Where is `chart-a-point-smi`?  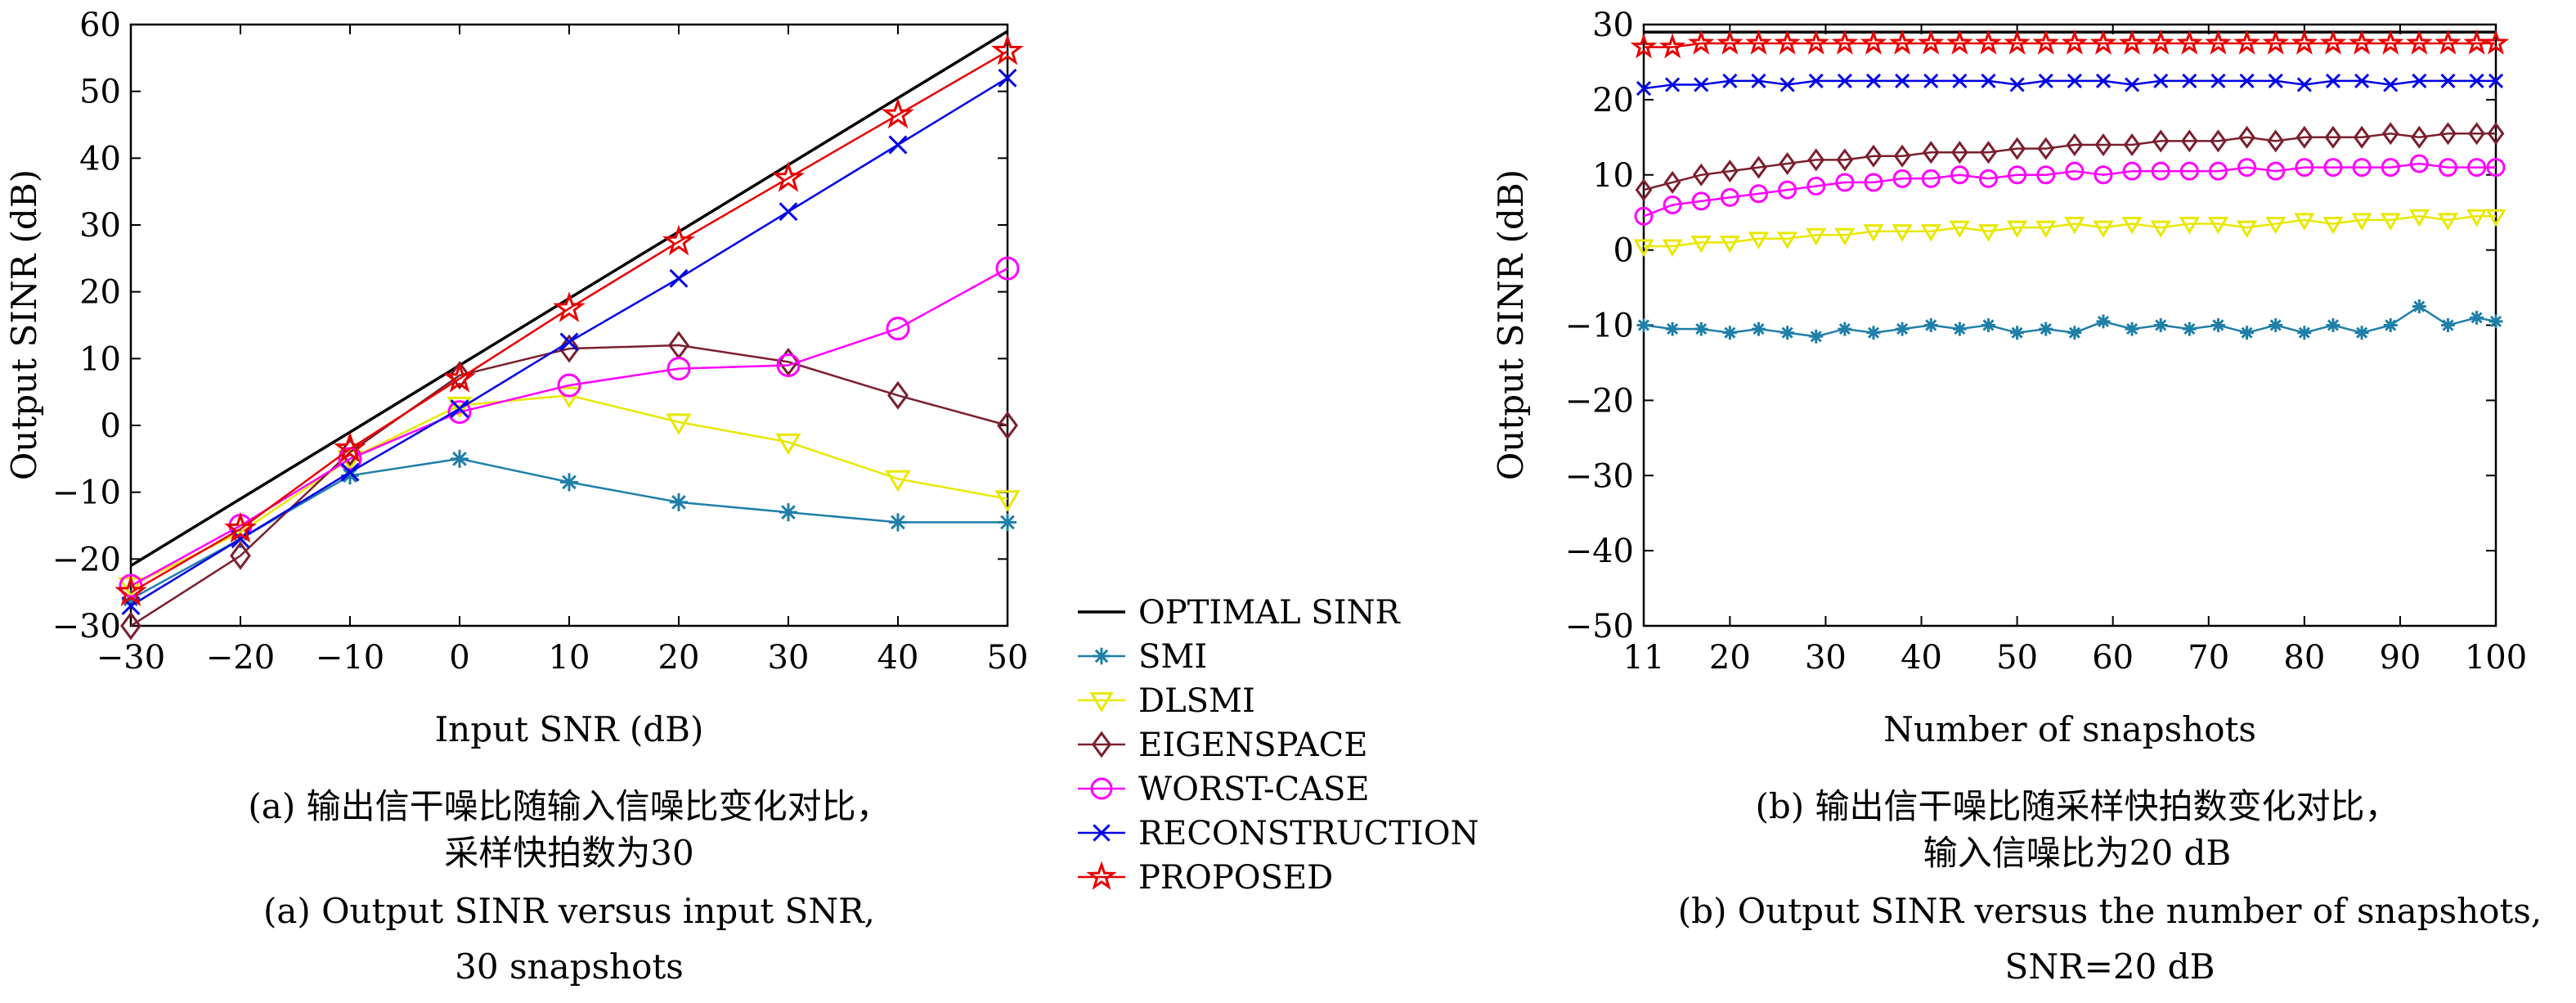
chart-a-point-smi is located at coordinates (788, 512).